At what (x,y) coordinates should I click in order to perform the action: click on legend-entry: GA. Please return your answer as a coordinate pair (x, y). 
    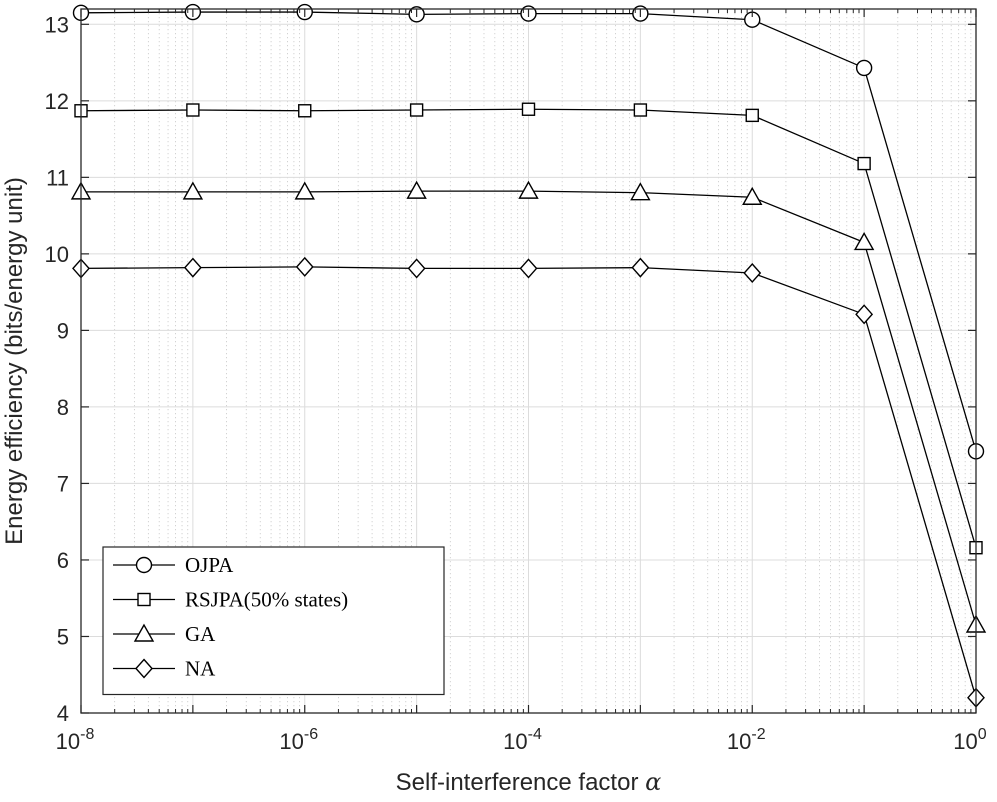
    Looking at the image, I should click on (164, 634).